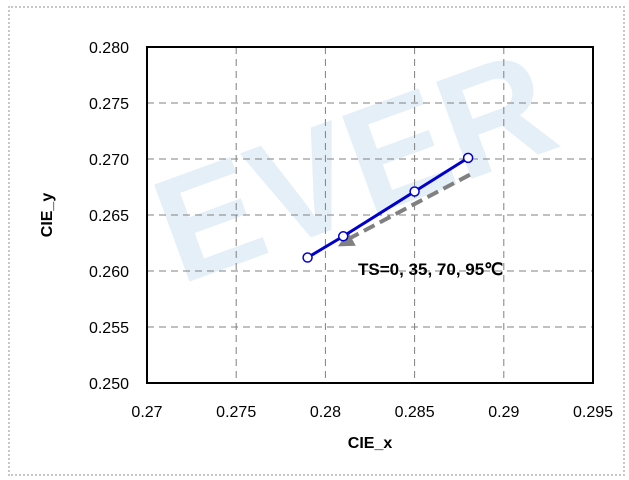  I want to click on y-tick-label: 0.275, so click(109, 104).